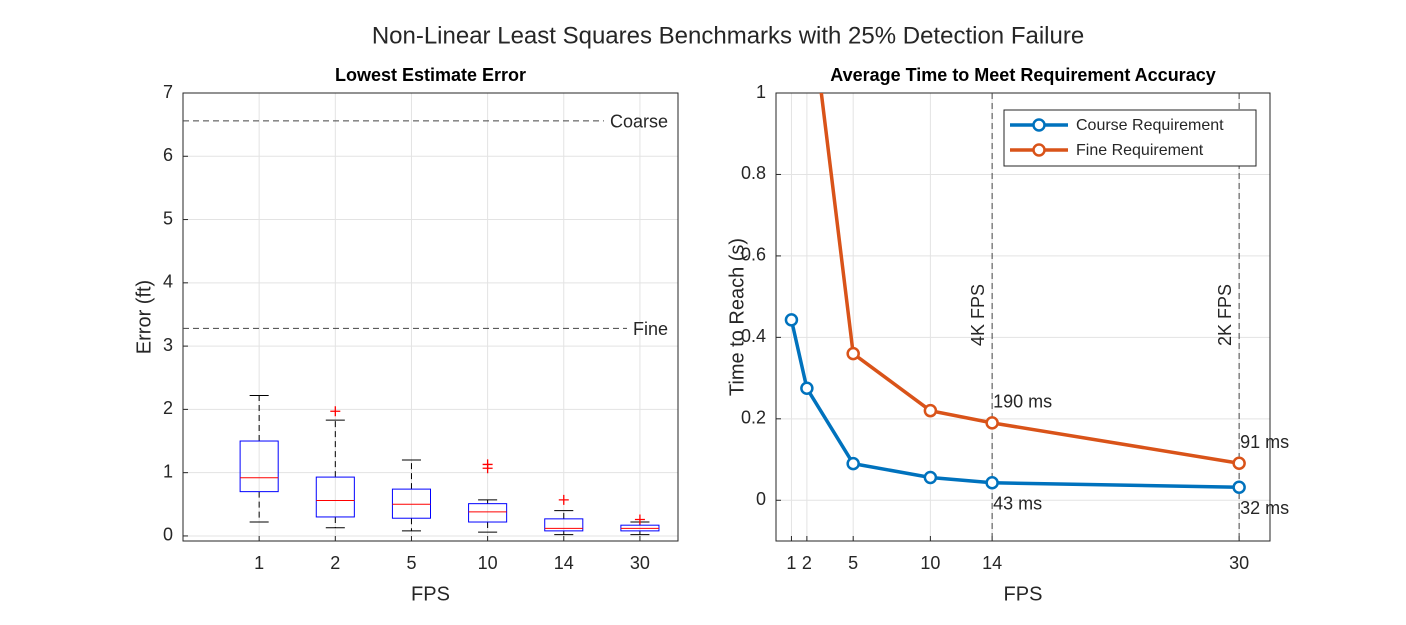 The width and height of the screenshot is (1406, 625). I want to click on y-tick-label: 7, so click(168, 92).